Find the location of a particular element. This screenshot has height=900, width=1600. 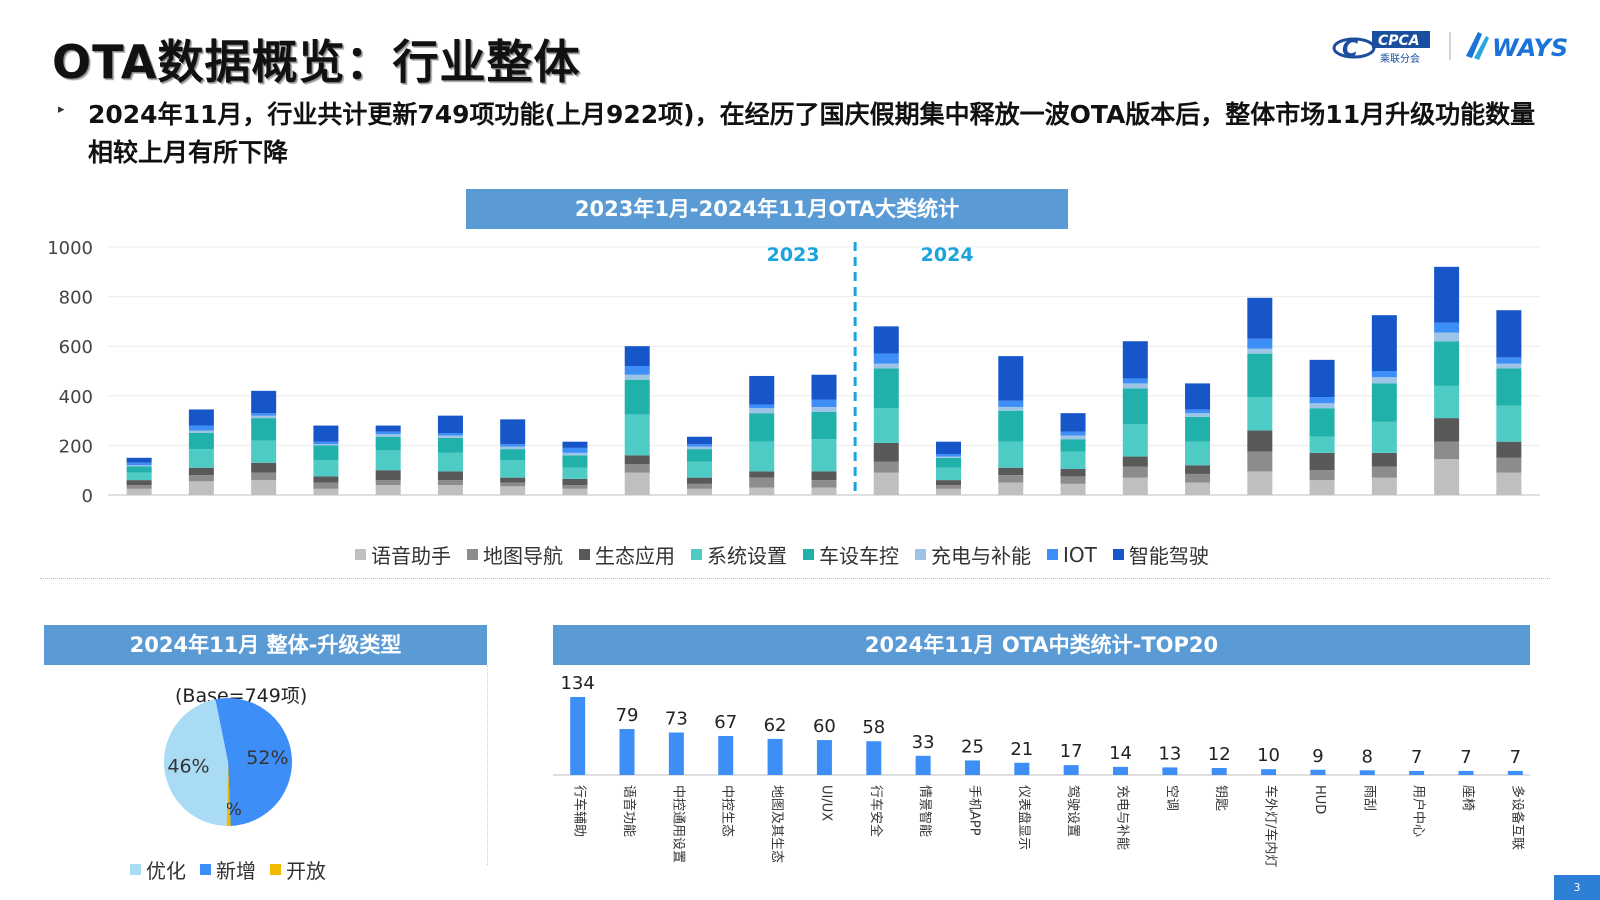

legend-item: 生态应用 is located at coordinates (627, 554).